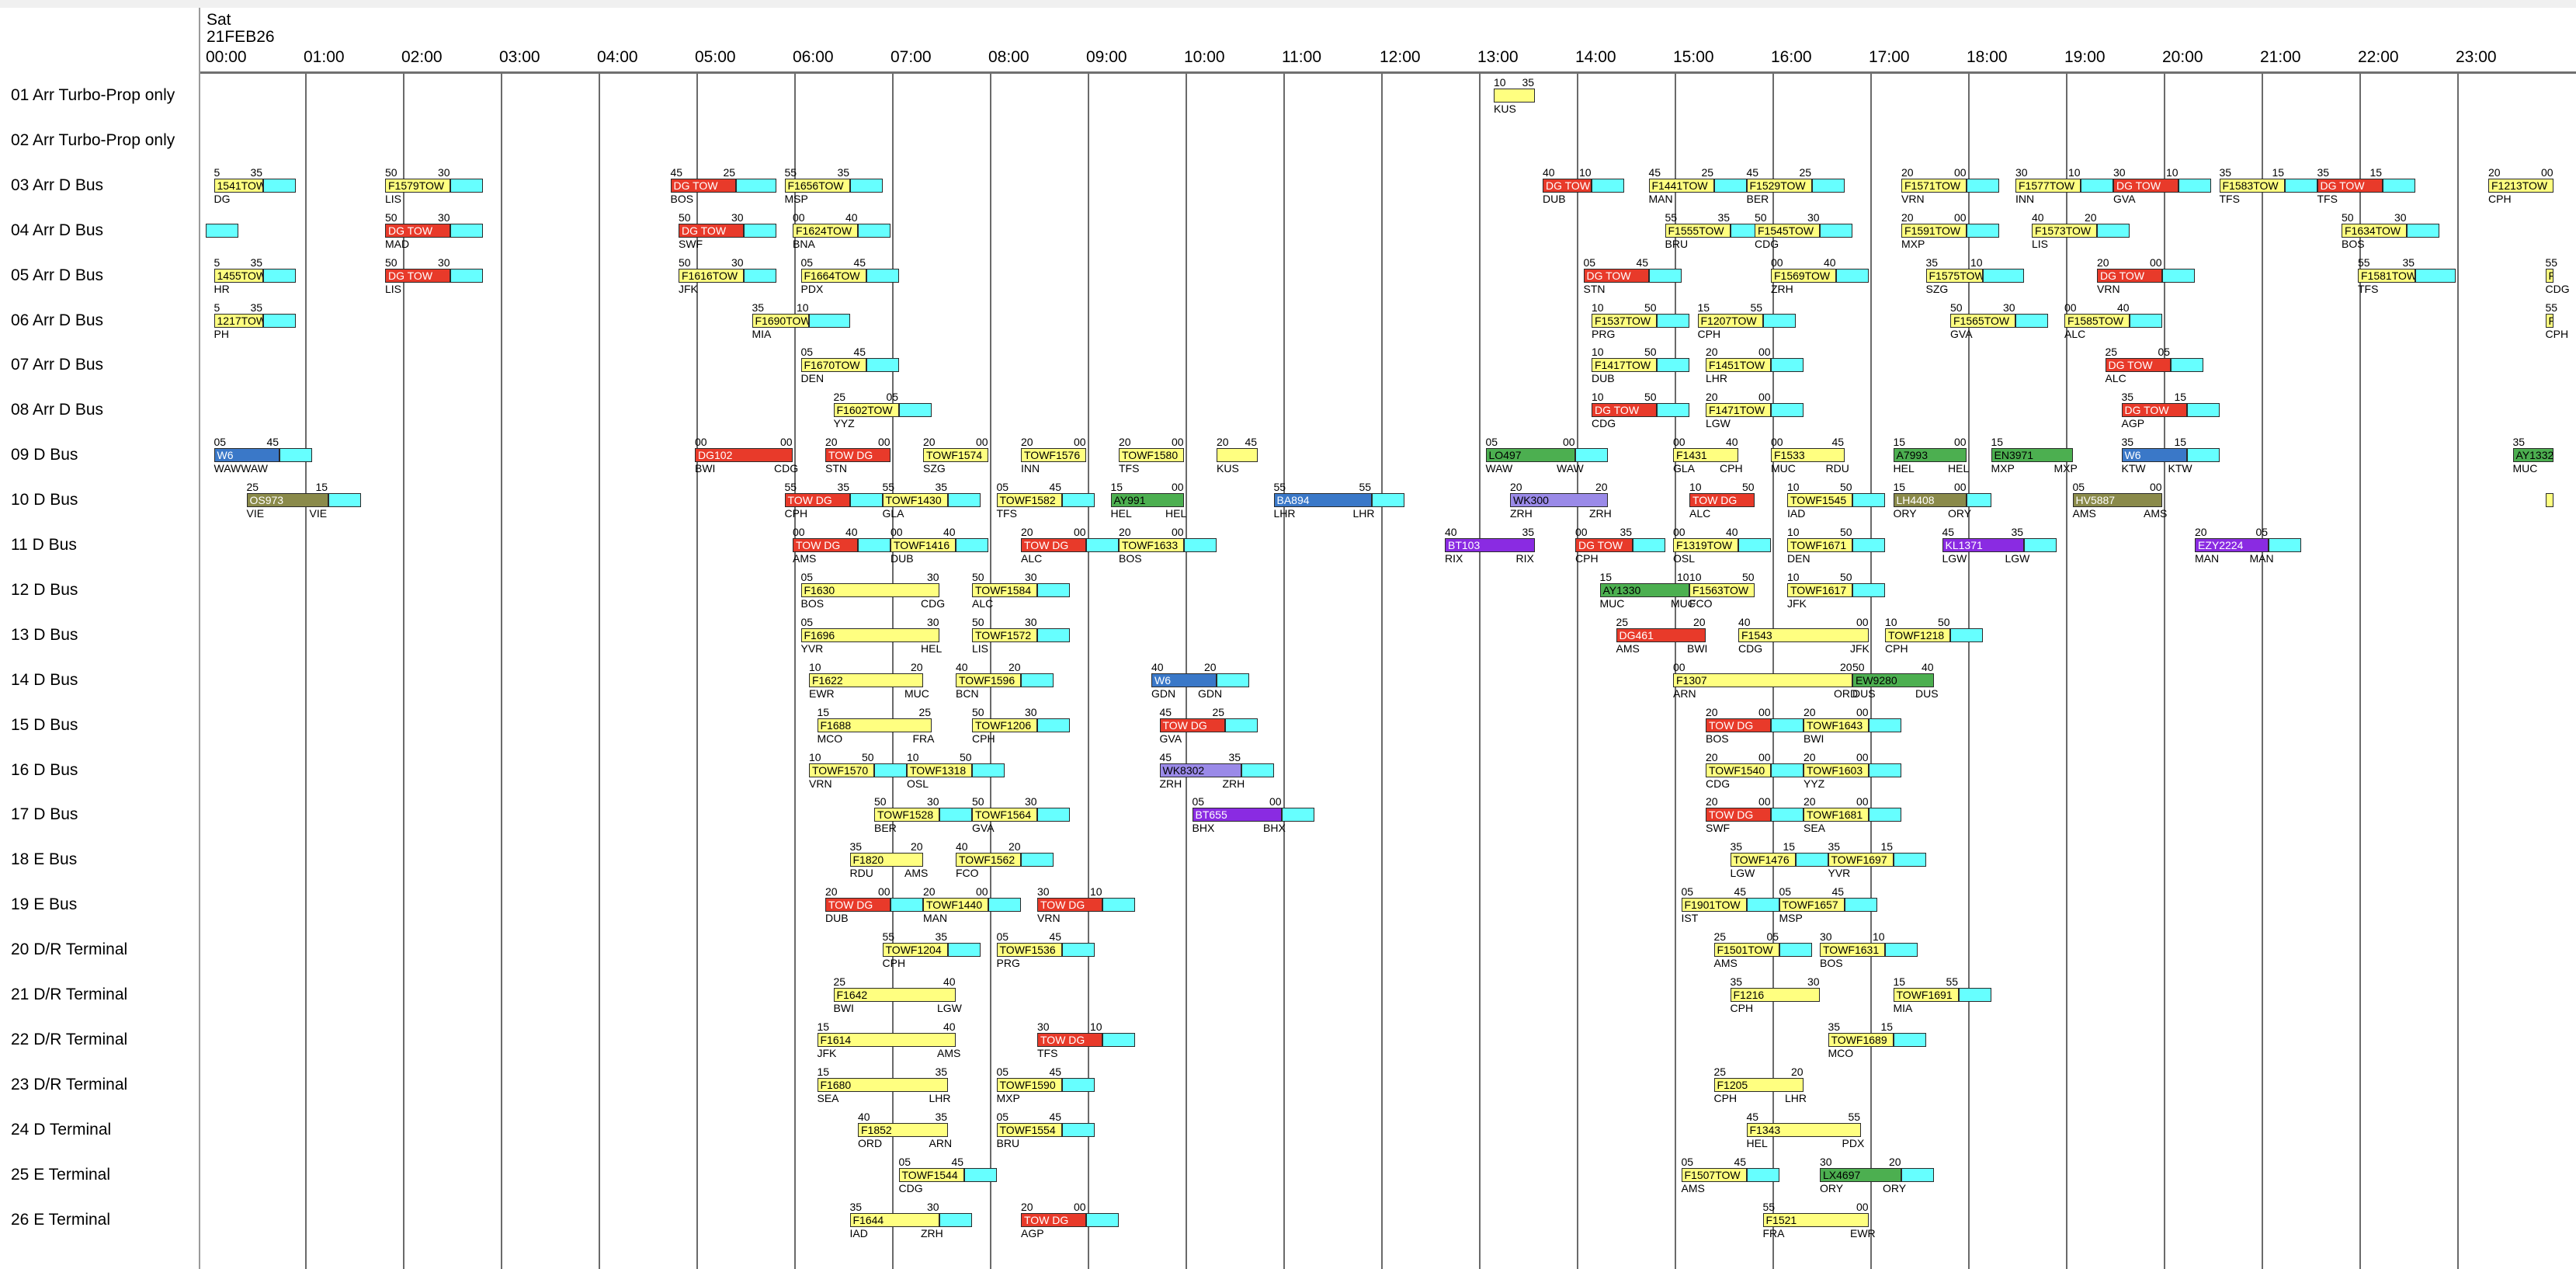 Image resolution: width=2576 pixels, height=1269 pixels. What do you see at coordinates (57, 230) in the screenshot?
I see `stand-label: 04 Arr D Bus` at bounding box center [57, 230].